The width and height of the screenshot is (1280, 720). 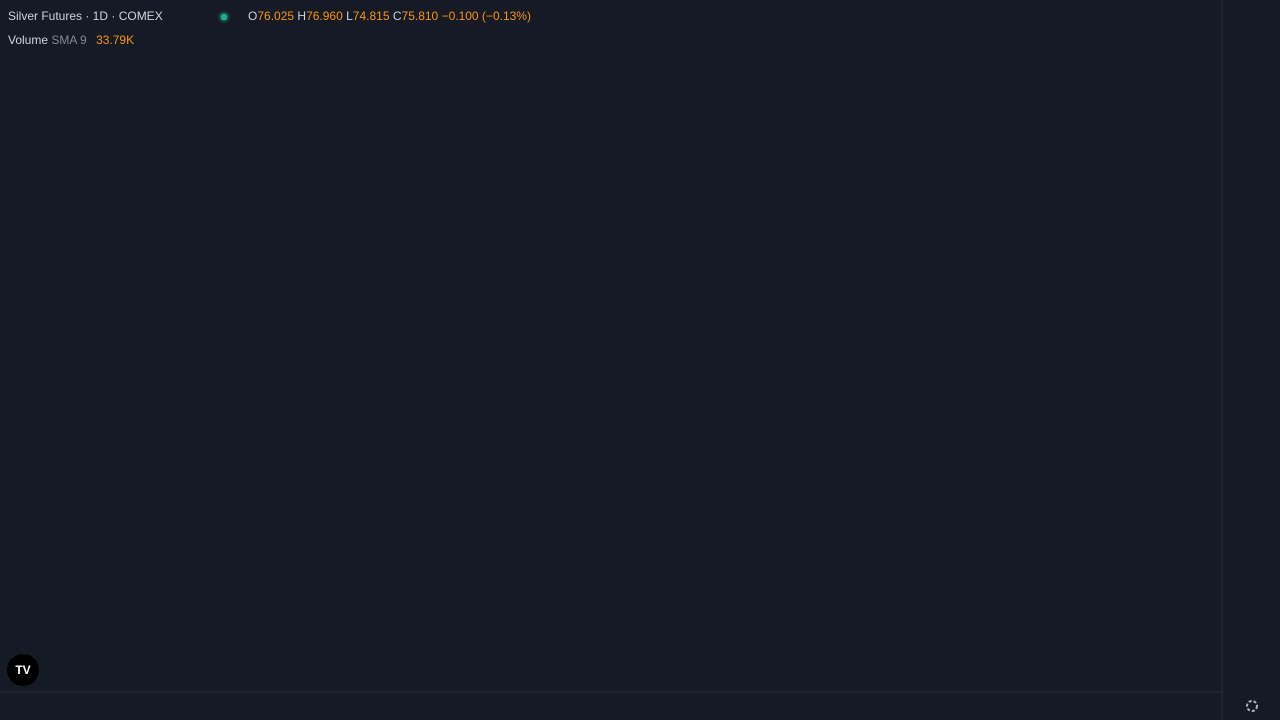 What do you see at coordinates (301, 16) in the screenshot?
I see `ohlc-label: H` at bounding box center [301, 16].